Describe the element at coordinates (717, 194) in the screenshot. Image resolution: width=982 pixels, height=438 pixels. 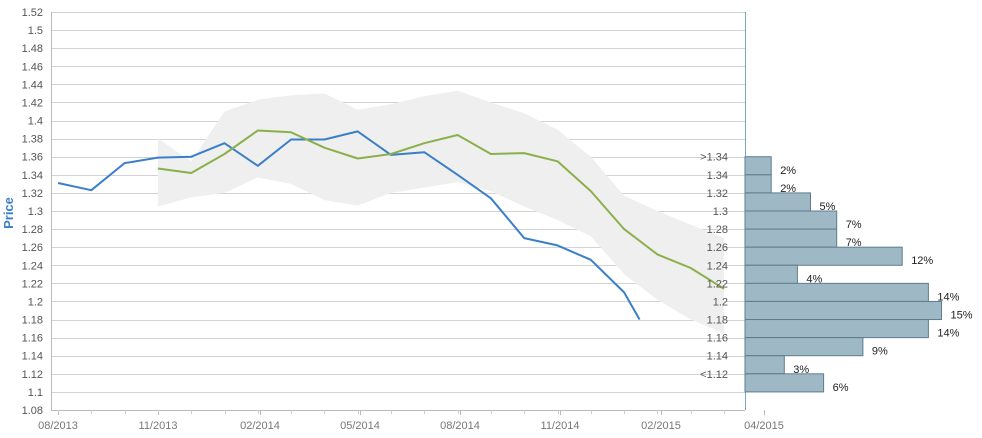
I see `distribution-bin-label: 1.32` at that location.